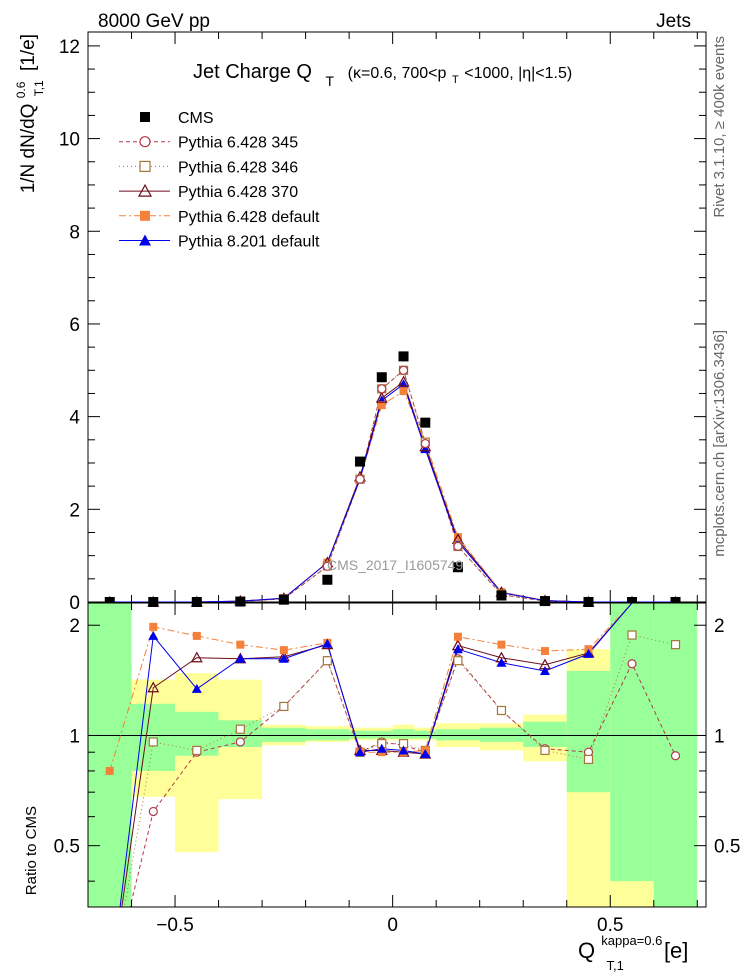 Image resolution: width=746 pixels, height=972 pixels. I want to click on side-rivet: Rivet 3.1.10, ≥ 400k events, so click(719, 127).